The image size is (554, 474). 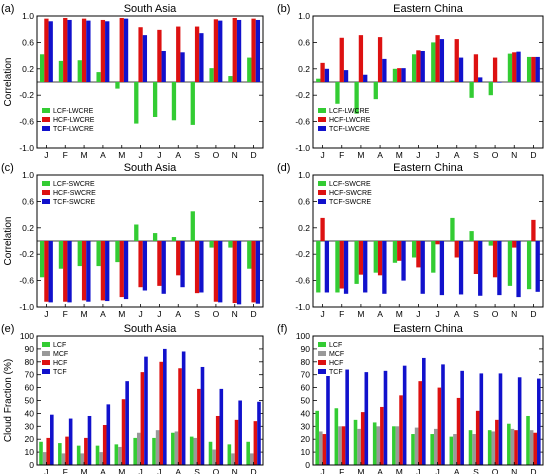 I want to click on y-tick-label: -1.0, so click(x=26, y=307).